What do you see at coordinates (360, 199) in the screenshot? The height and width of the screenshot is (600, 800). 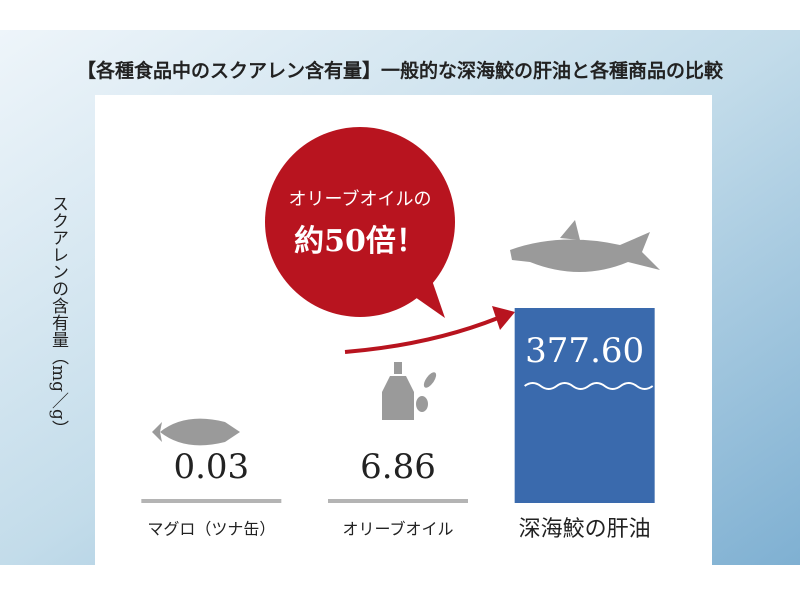 I see `callout-line: オリーブオイルの` at bounding box center [360, 199].